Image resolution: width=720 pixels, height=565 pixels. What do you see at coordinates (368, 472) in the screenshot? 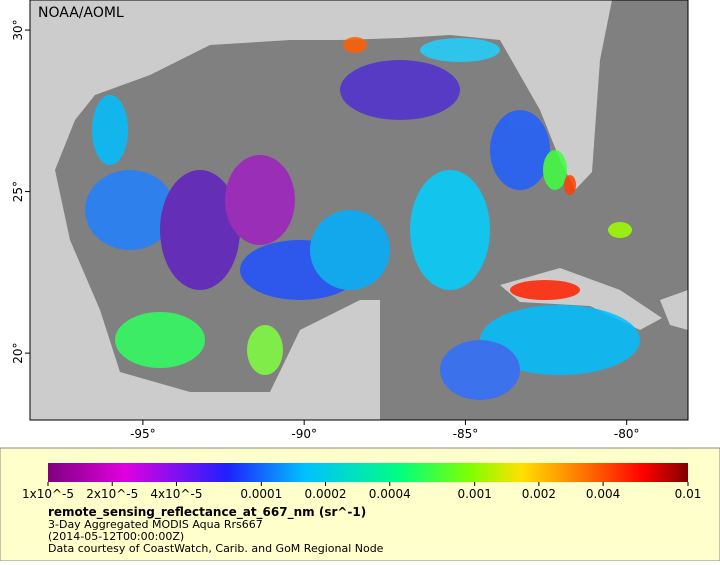
I see `colorbar` at bounding box center [368, 472].